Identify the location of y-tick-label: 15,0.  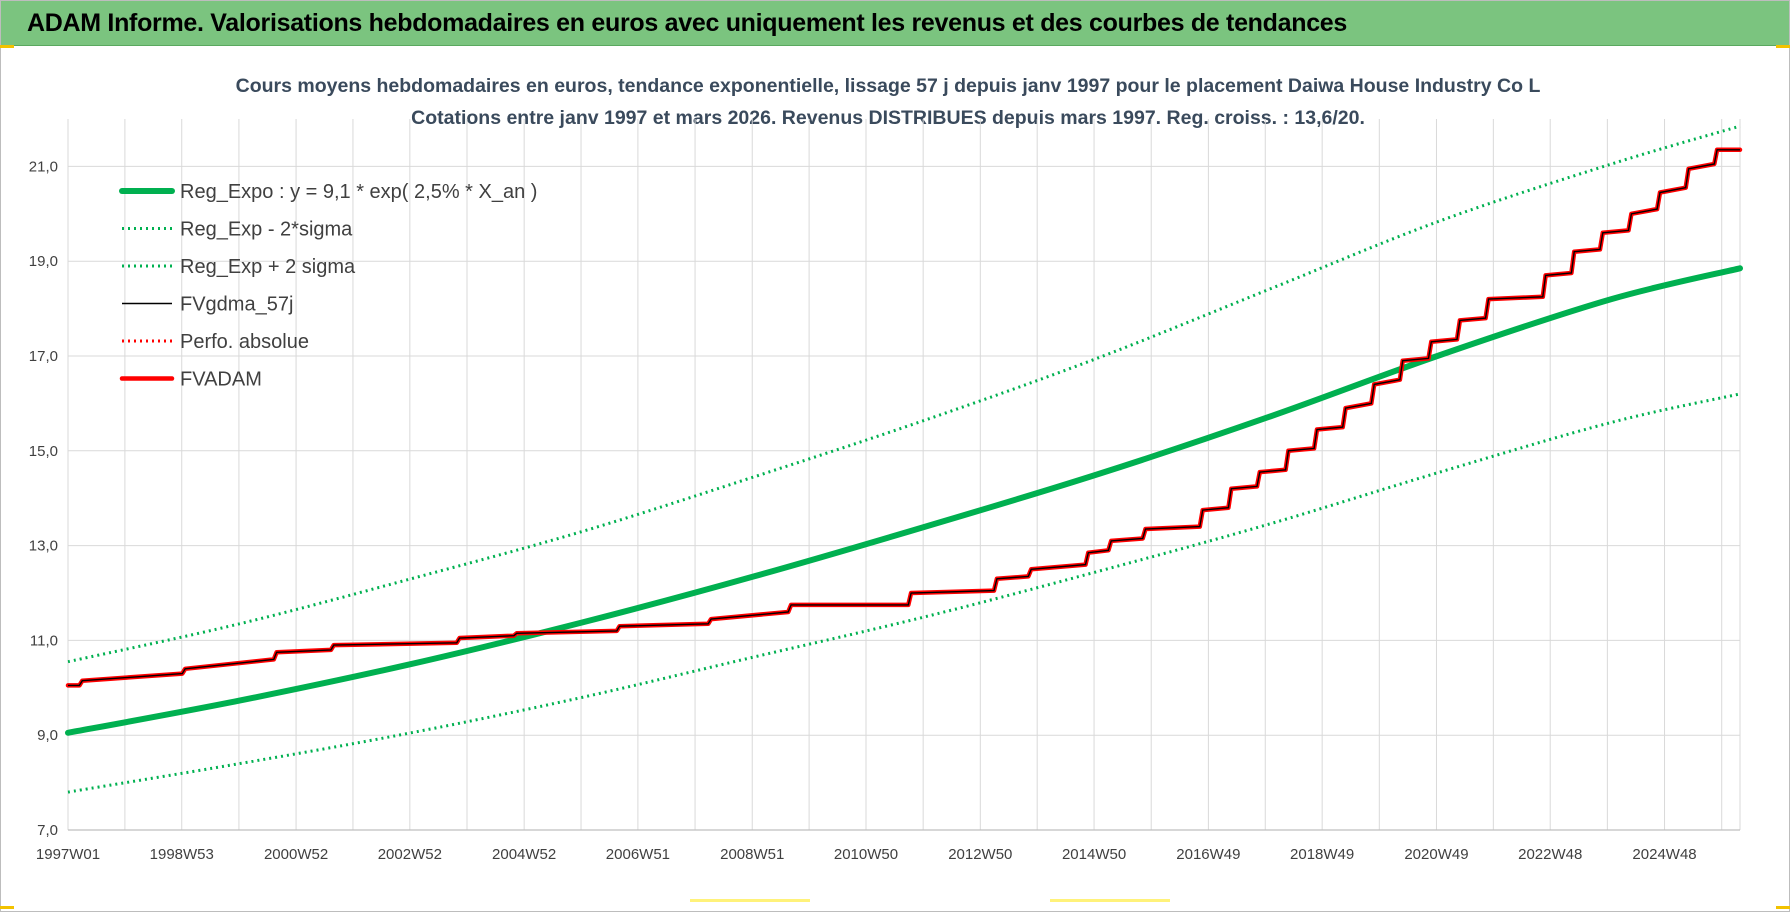
(43, 451).